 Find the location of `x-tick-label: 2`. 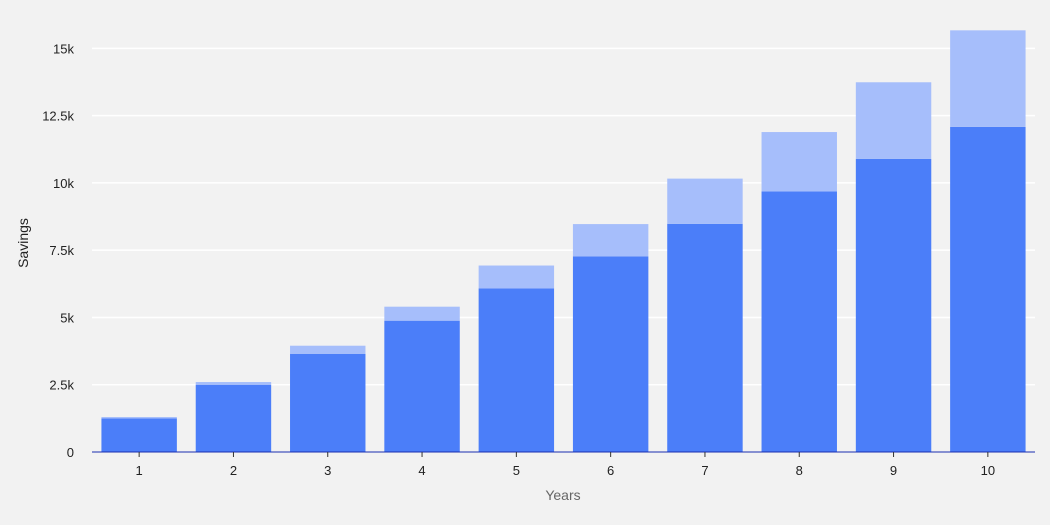

x-tick-label: 2 is located at coordinates (233, 470).